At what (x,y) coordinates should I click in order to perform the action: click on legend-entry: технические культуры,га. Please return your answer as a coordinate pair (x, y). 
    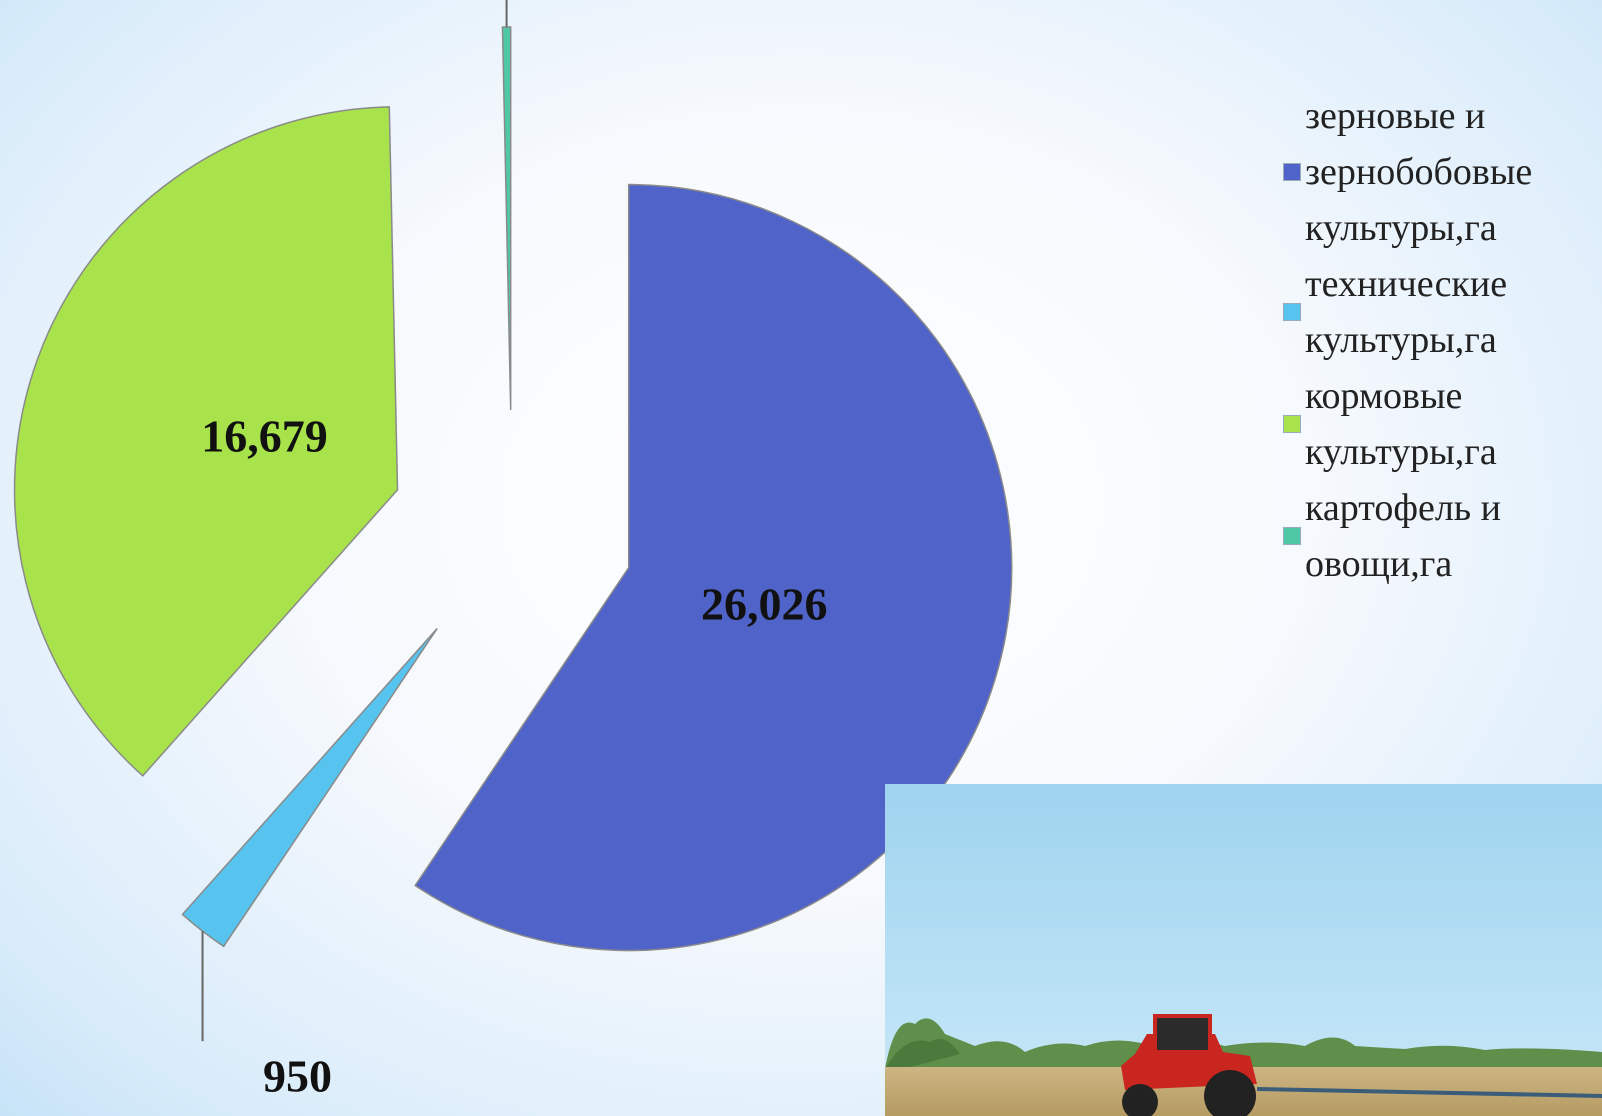
    Looking at the image, I should click on (1442, 312).